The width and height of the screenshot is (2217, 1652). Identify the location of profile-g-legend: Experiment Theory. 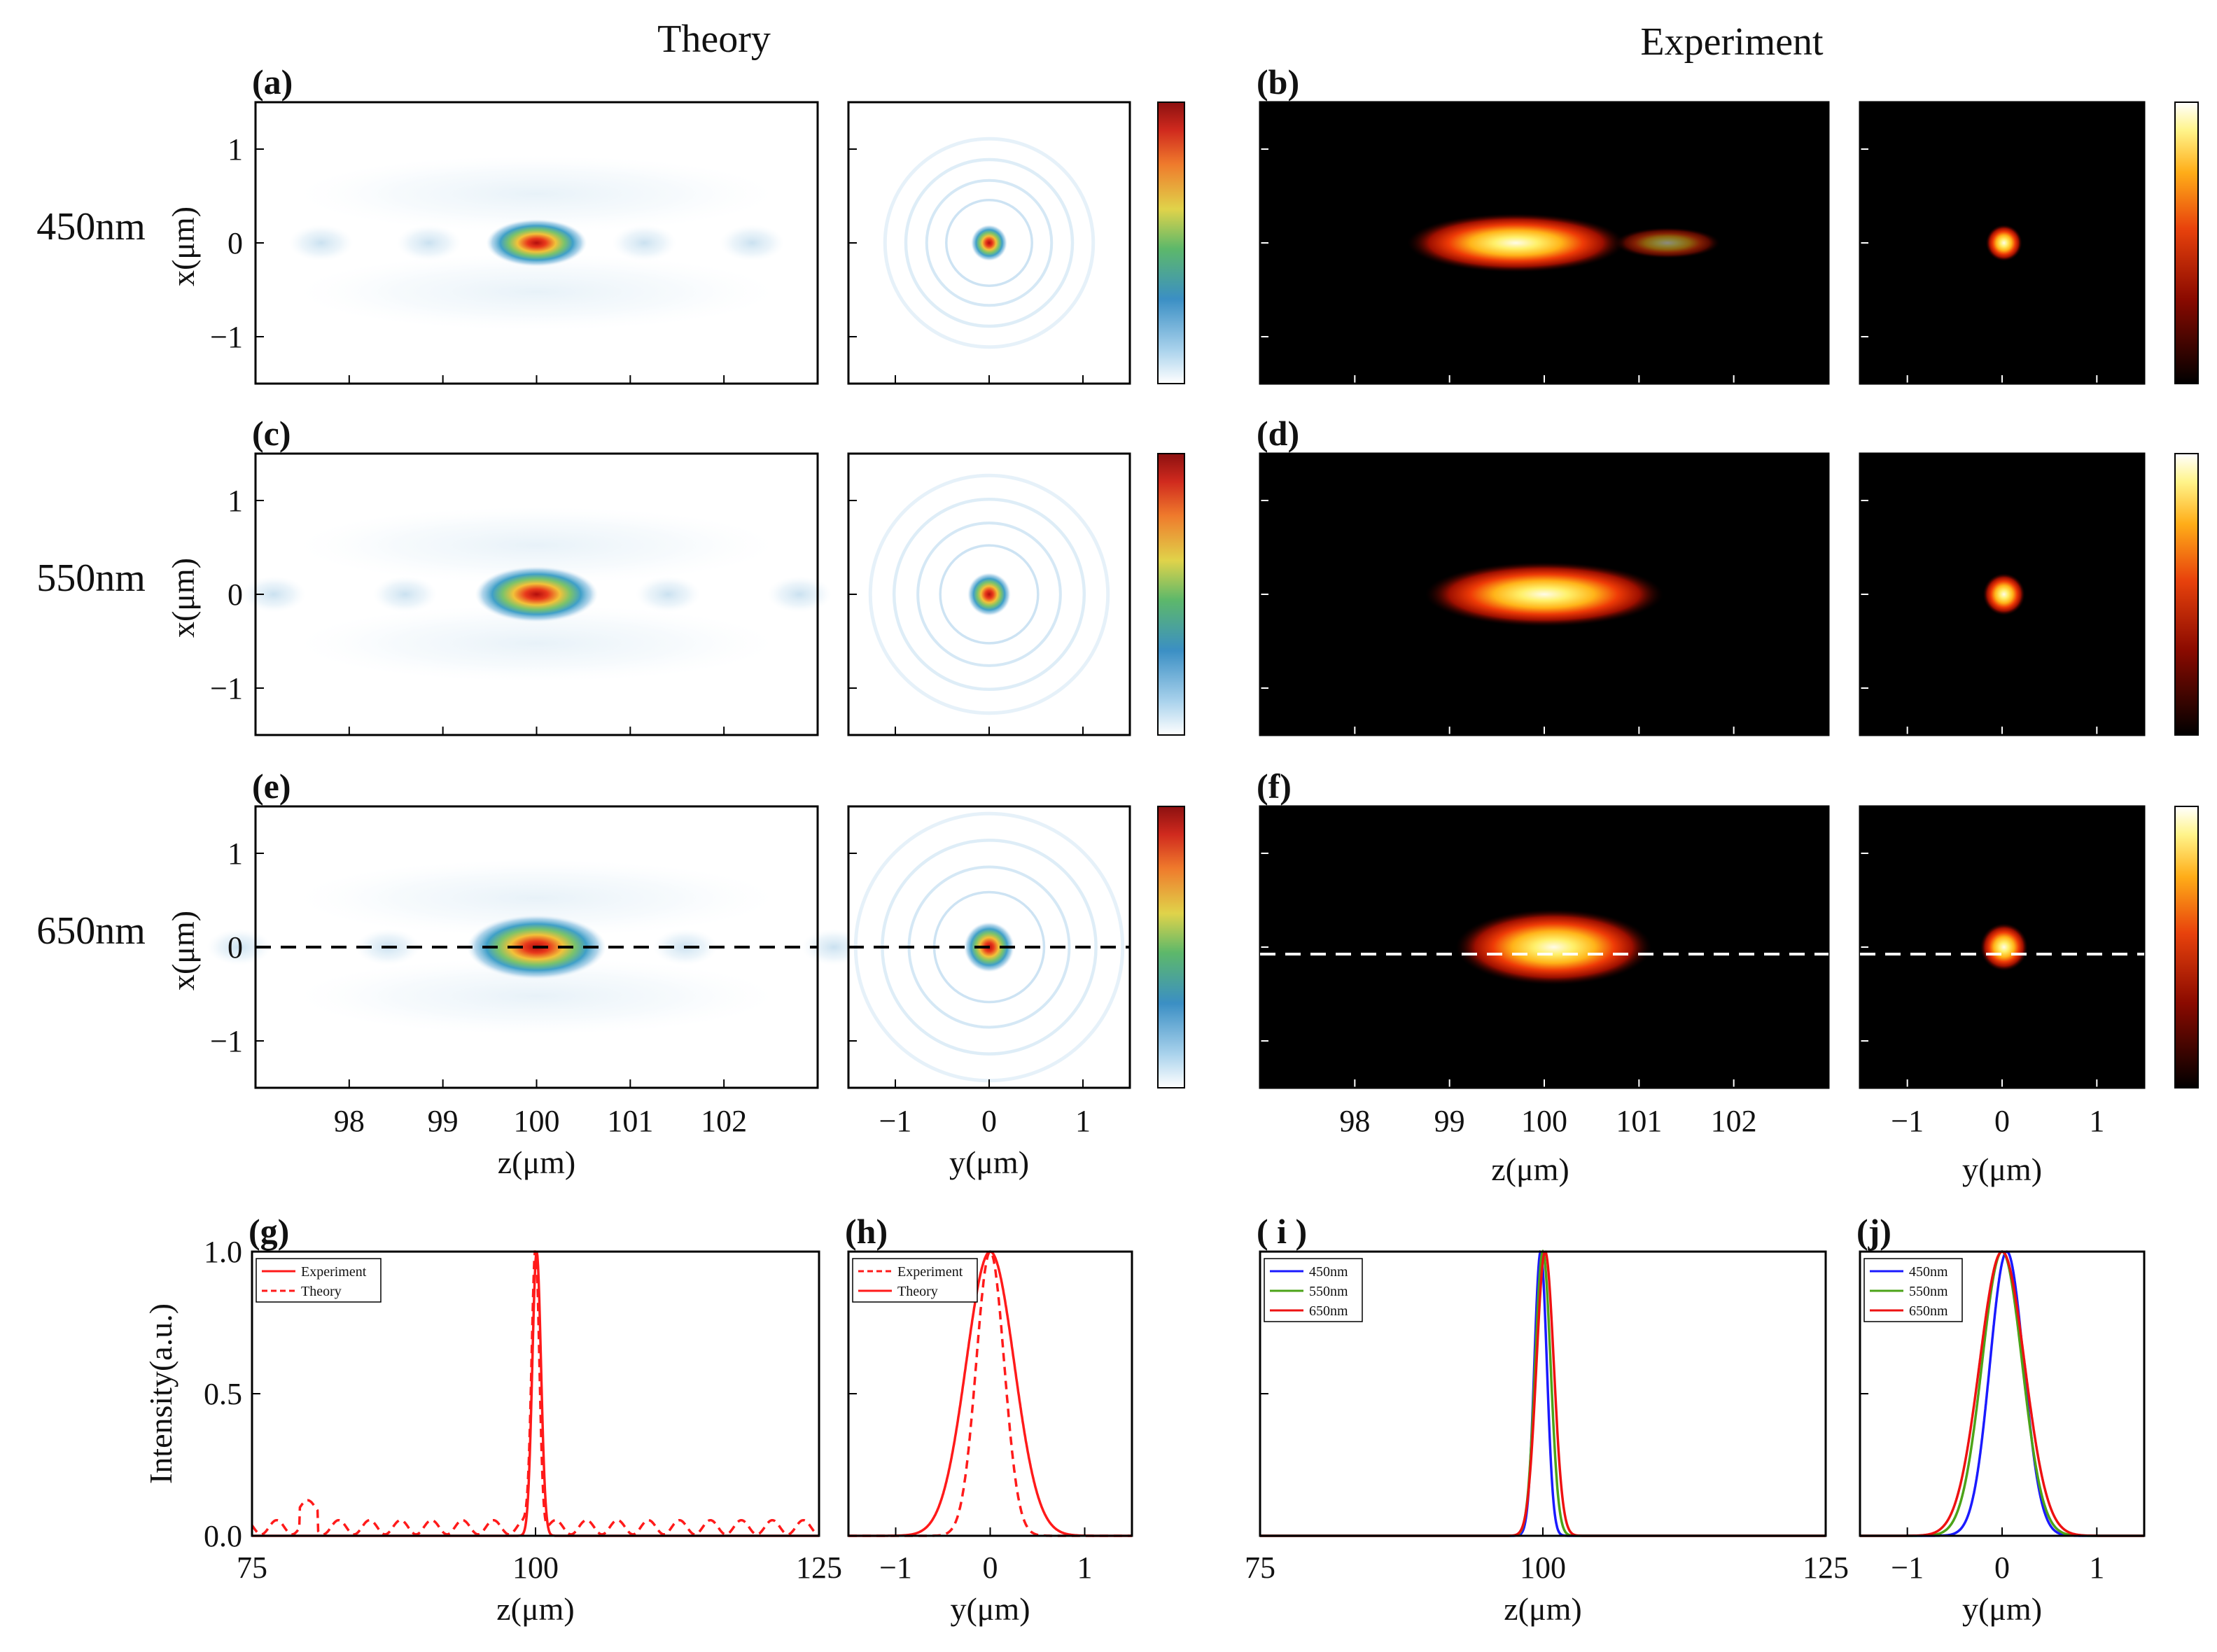
(319, 1280).